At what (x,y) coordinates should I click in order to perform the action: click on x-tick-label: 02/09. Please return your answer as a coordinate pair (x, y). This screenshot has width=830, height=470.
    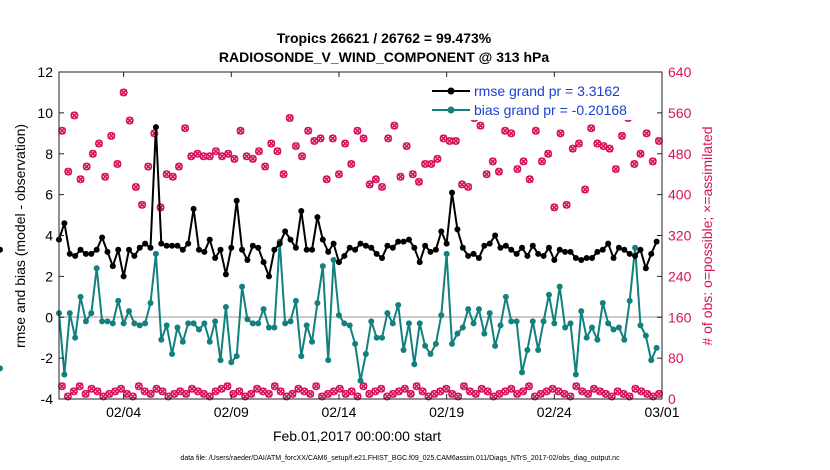
    Looking at the image, I should click on (231, 412).